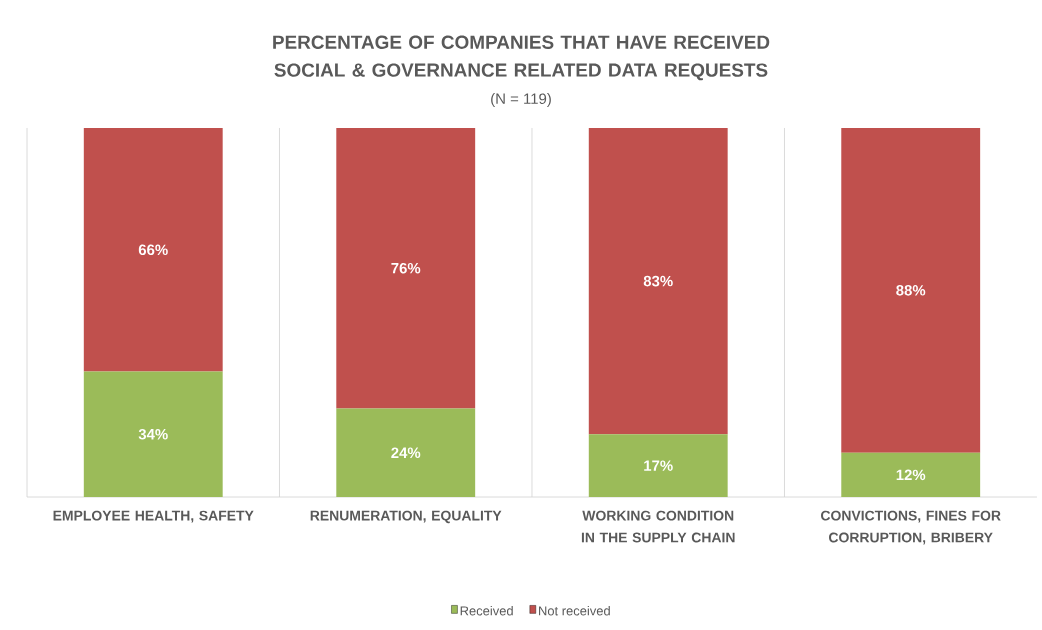 This screenshot has height=630, width=1042. I want to click on data-label: 12%, so click(911, 475).